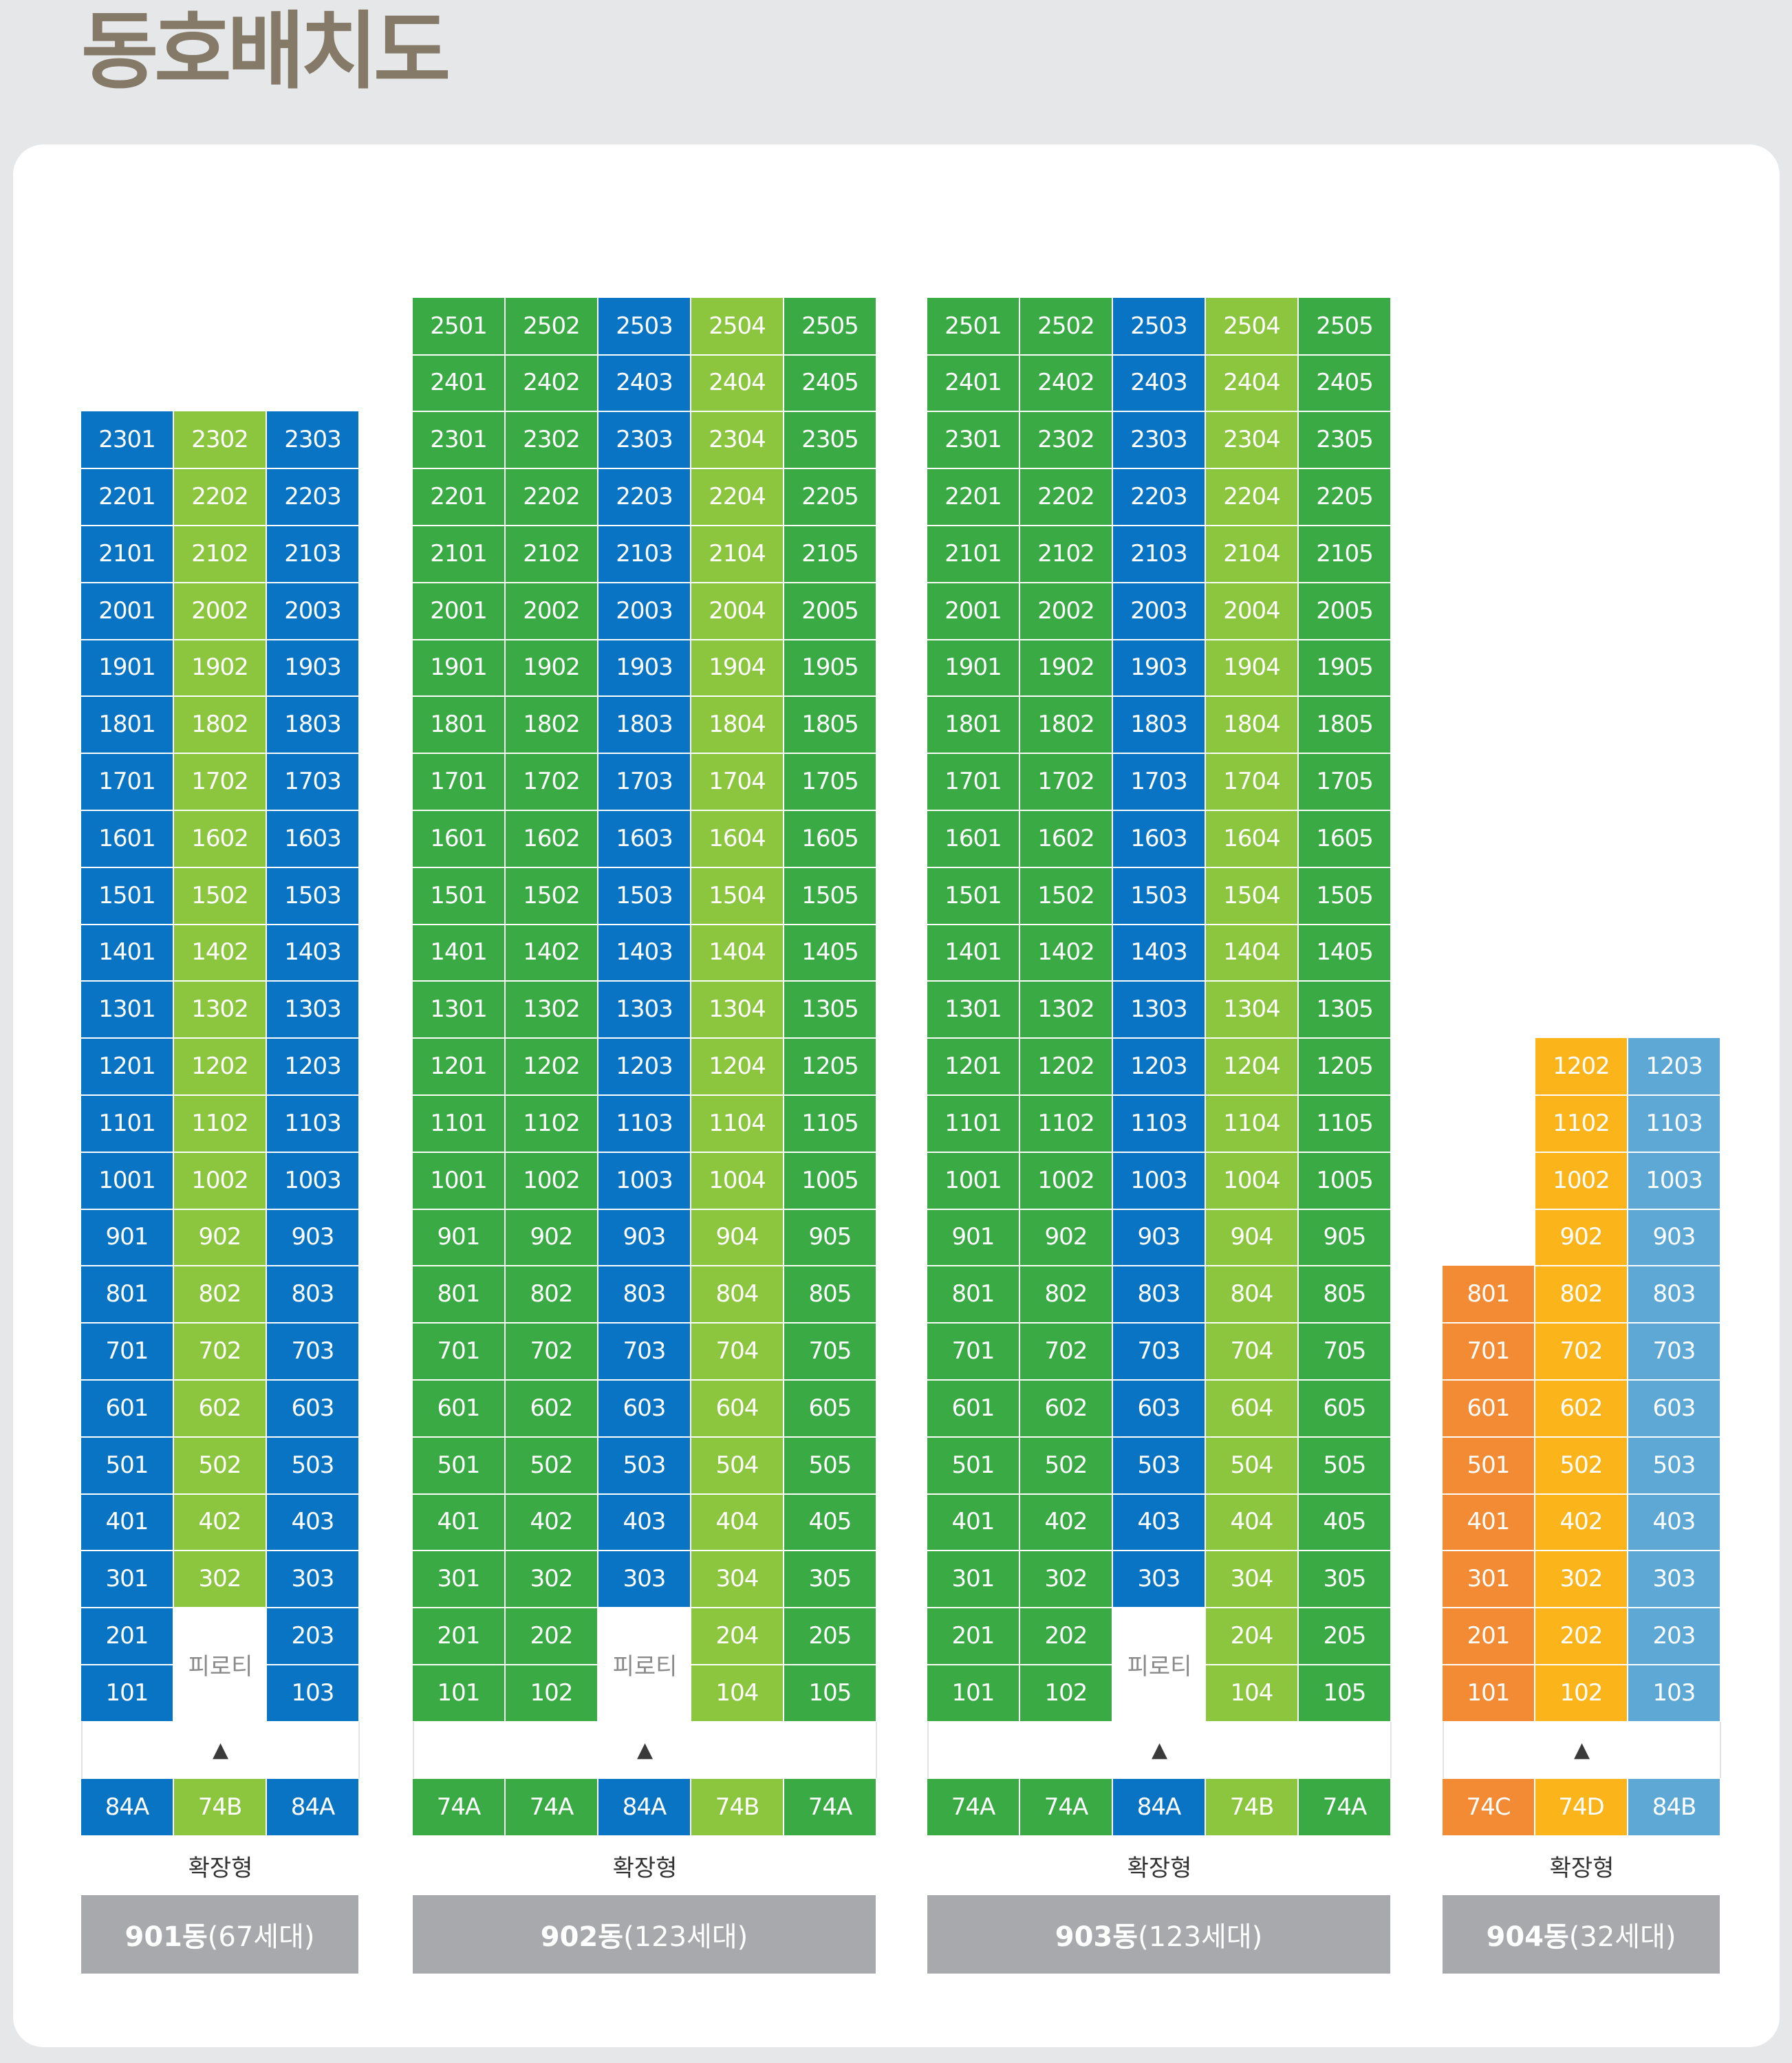 This screenshot has height=2063, width=1792. Describe the element at coordinates (1066, 611) in the screenshot. I see `unit-cell: 2002` at that location.